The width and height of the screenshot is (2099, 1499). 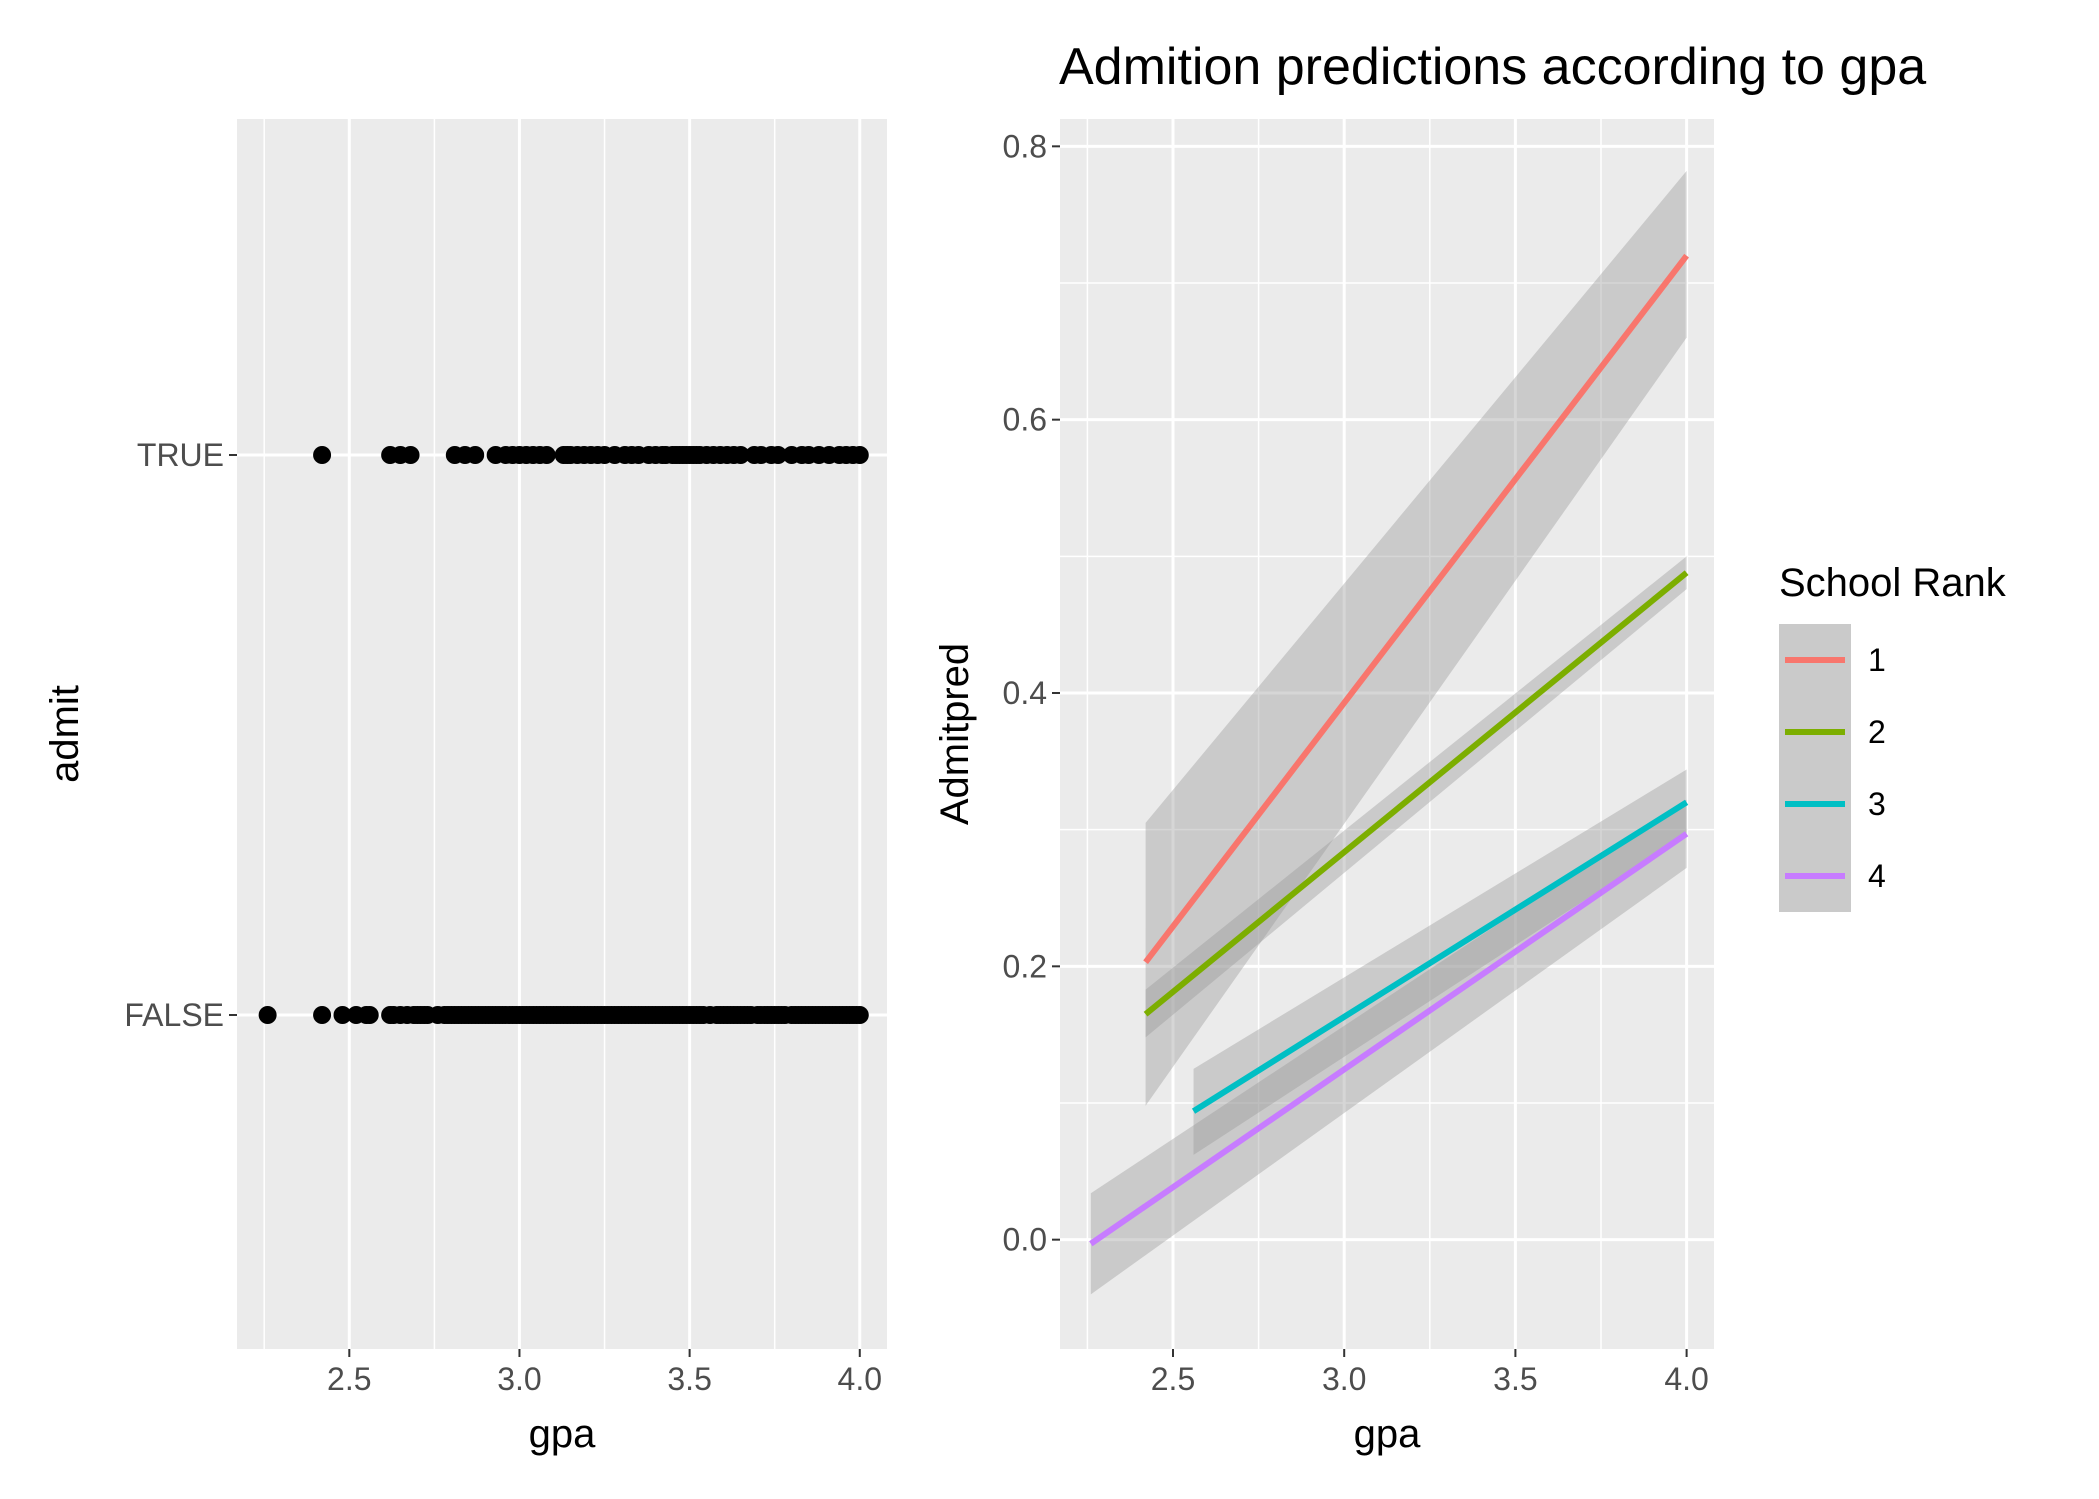 What do you see at coordinates (1173, 1379) in the screenshot?
I see `right-x-tick-label: 2.5` at bounding box center [1173, 1379].